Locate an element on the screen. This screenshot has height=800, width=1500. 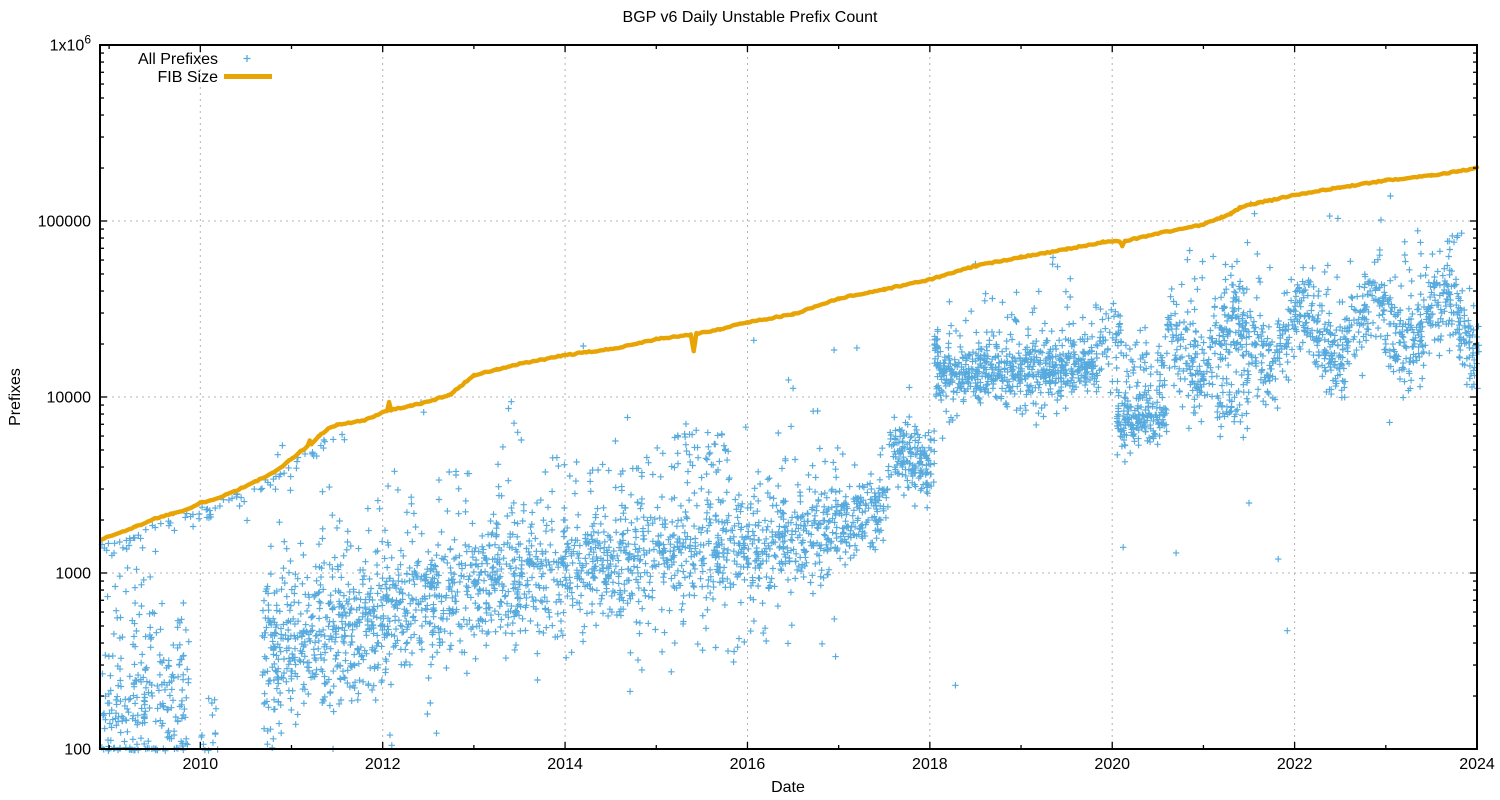
y-tick-label: 1000 is located at coordinates (73, 574).